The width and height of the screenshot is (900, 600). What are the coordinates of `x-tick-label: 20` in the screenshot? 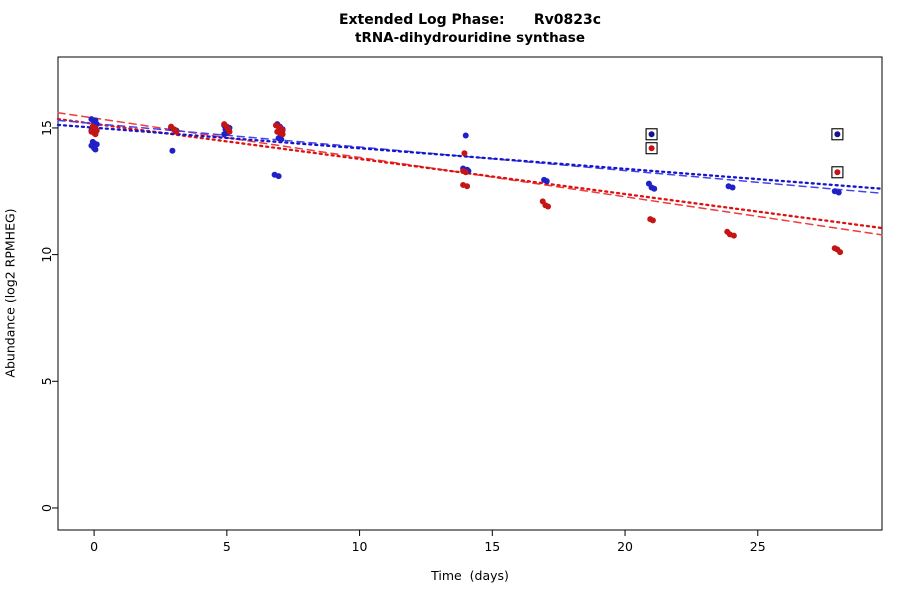 It's located at (625, 546).